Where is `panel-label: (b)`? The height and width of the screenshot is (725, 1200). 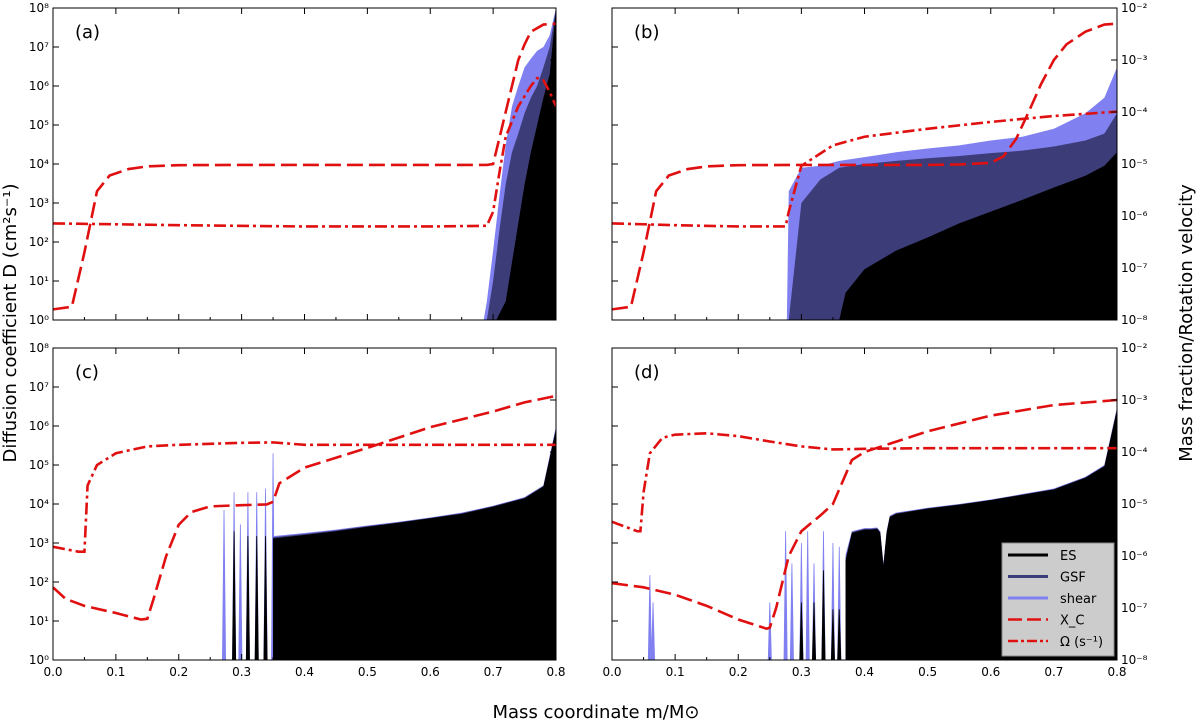 panel-label: (b) is located at coordinates (646, 32).